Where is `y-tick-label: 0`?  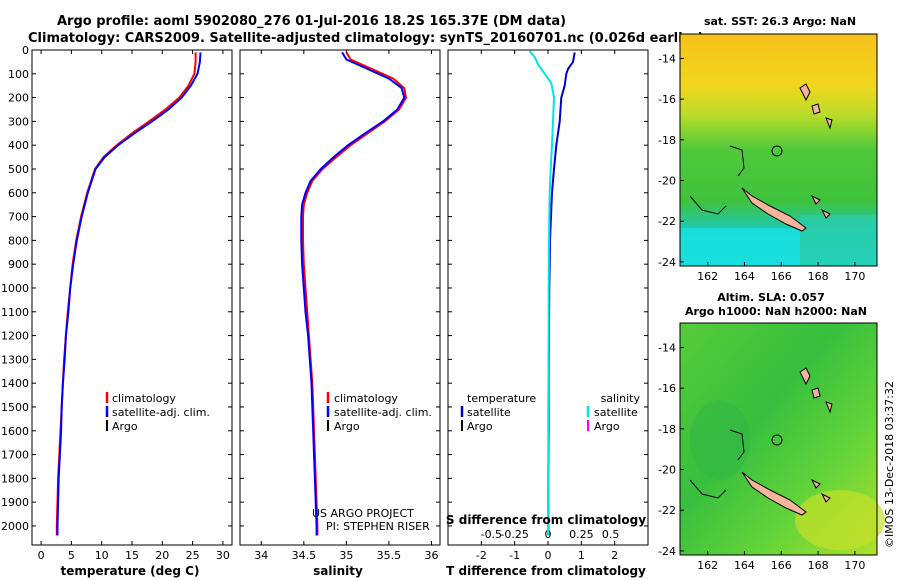
y-tick-label: 0 is located at coordinates (25, 50).